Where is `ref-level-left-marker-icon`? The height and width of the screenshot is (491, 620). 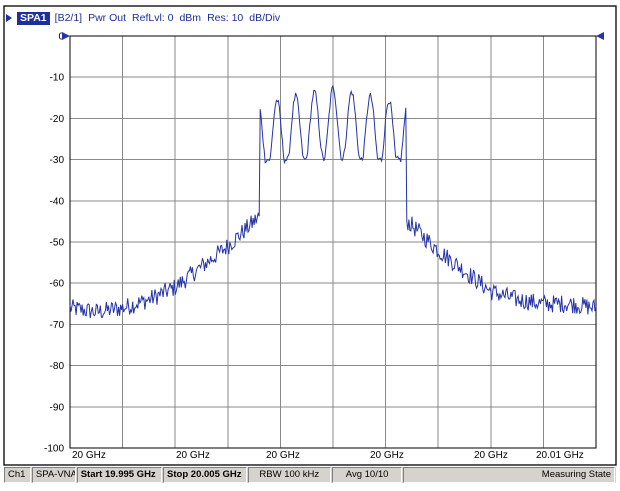
ref-level-left-marker-icon is located at coordinates (66, 36).